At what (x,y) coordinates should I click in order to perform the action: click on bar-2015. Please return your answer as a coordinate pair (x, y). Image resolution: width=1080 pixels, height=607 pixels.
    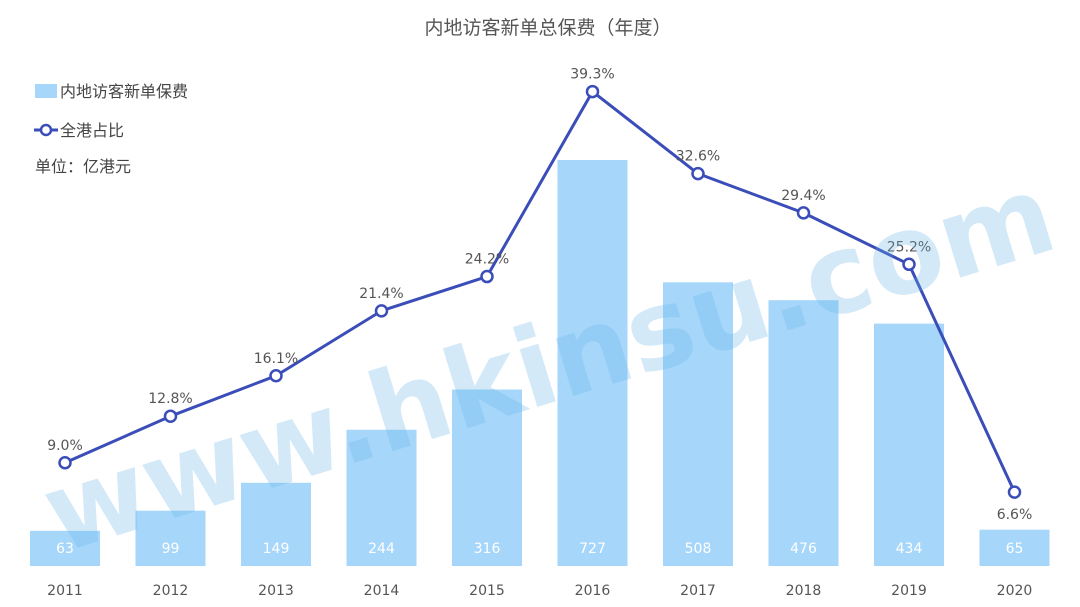
    Looking at the image, I should click on (487, 477).